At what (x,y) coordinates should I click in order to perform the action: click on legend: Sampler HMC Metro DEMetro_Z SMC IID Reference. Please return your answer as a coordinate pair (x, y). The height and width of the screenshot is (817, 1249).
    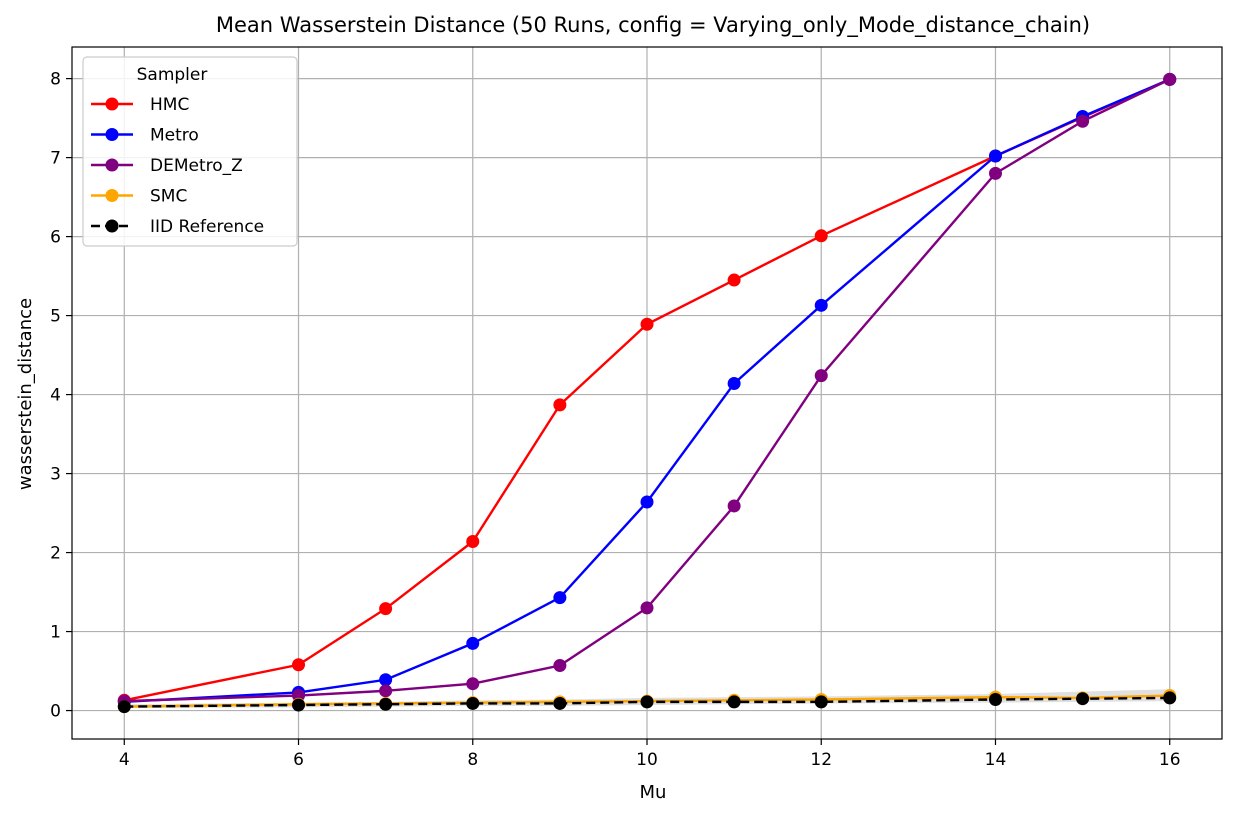
    Looking at the image, I should click on (190, 151).